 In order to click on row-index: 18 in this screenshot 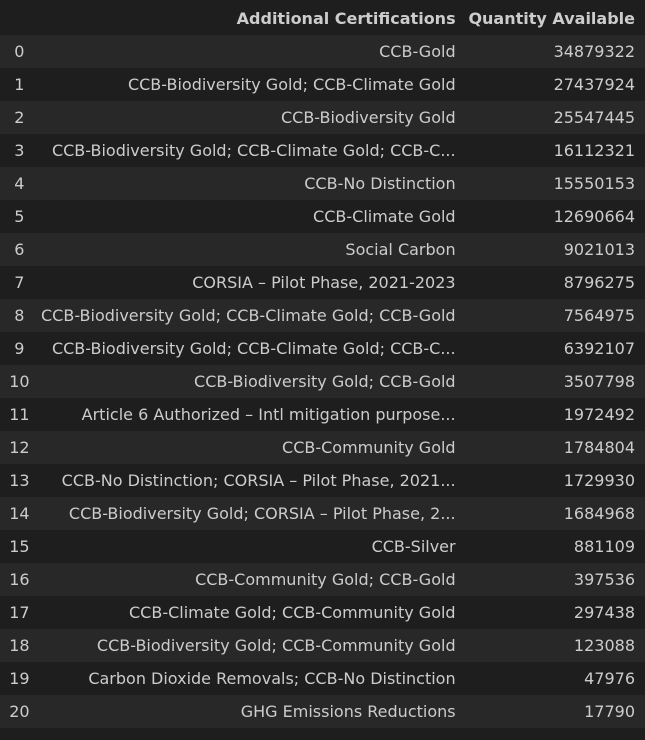, I will do `click(19, 645)`.